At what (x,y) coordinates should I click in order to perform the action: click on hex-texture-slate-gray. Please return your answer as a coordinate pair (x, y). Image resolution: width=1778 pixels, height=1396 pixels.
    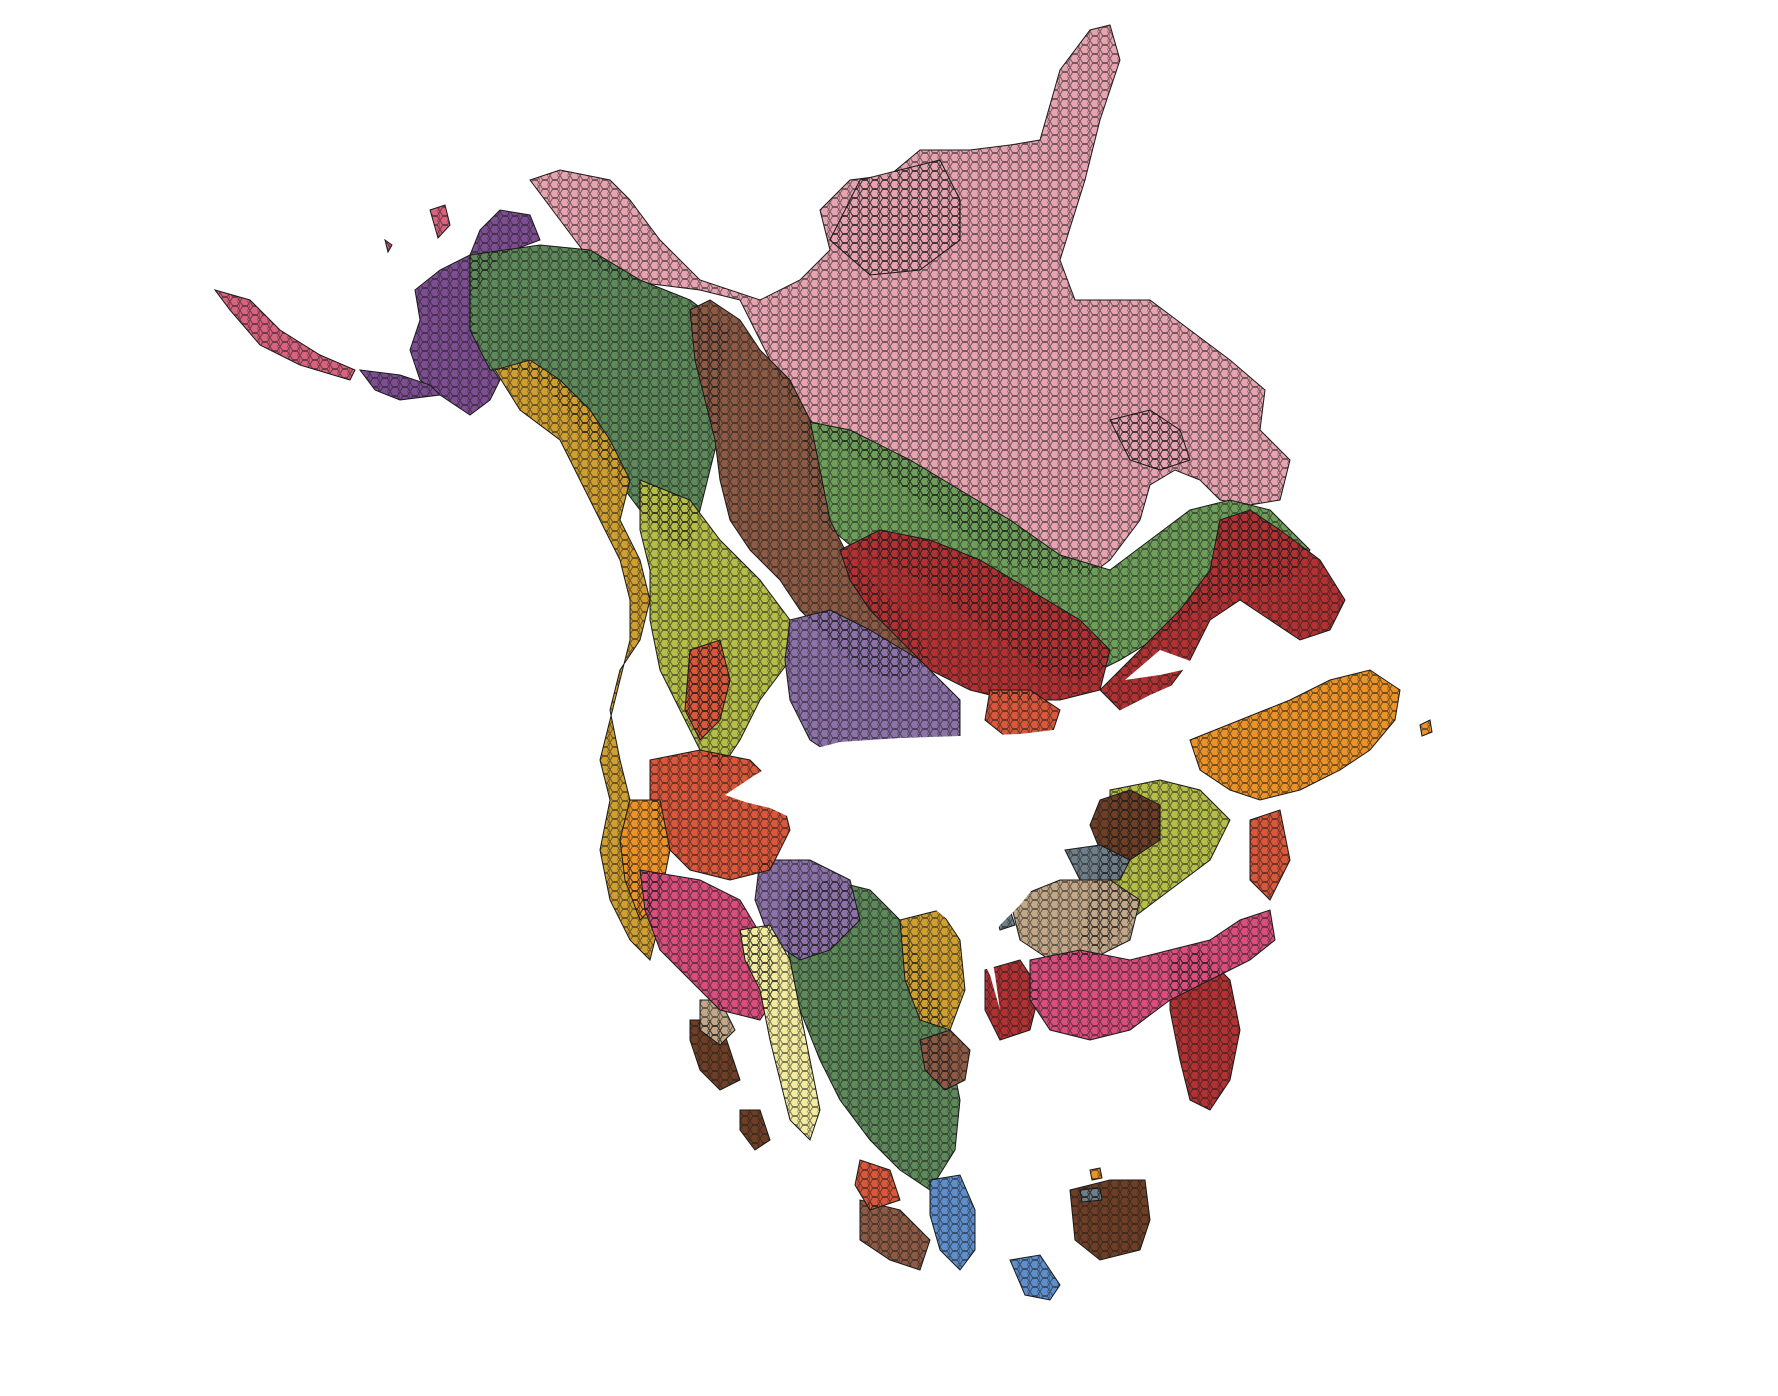
    Looking at the image, I should click on (1097, 862).